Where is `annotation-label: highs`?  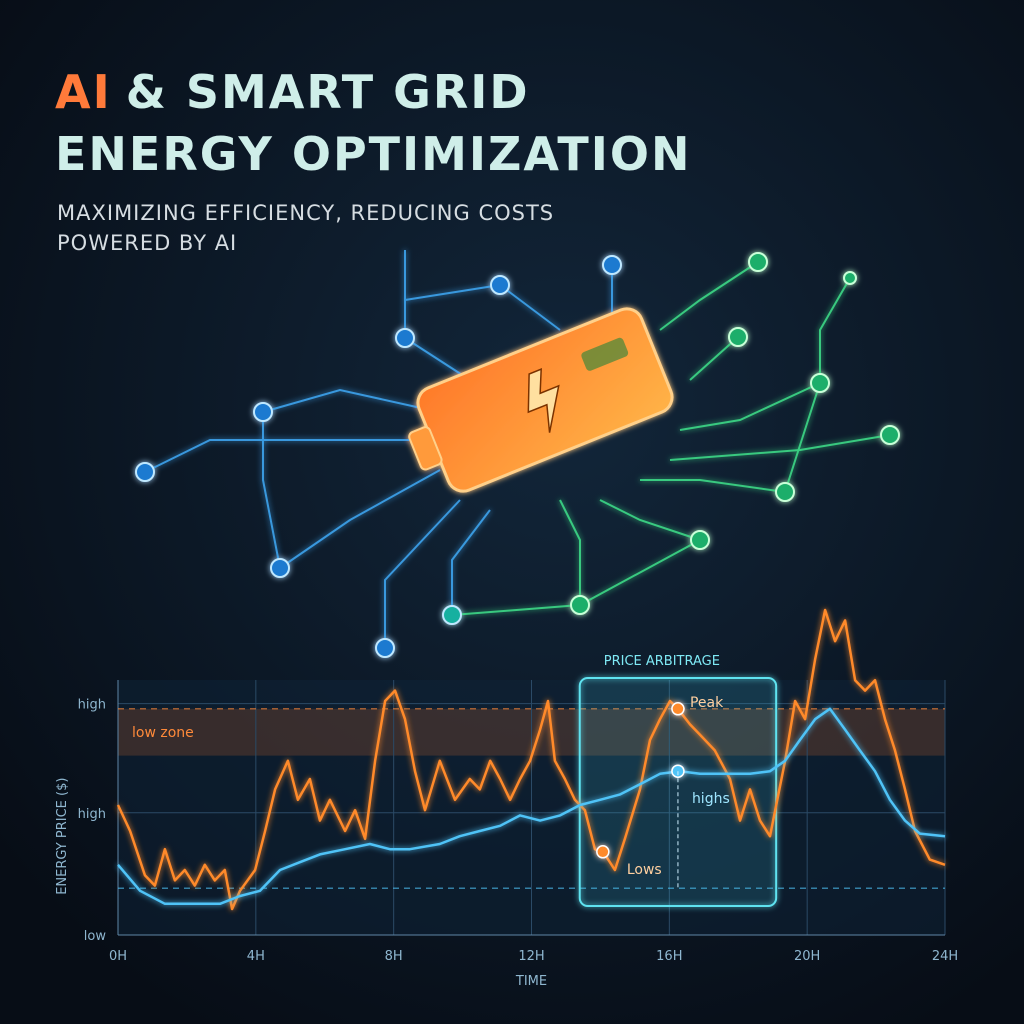 annotation-label: highs is located at coordinates (711, 799).